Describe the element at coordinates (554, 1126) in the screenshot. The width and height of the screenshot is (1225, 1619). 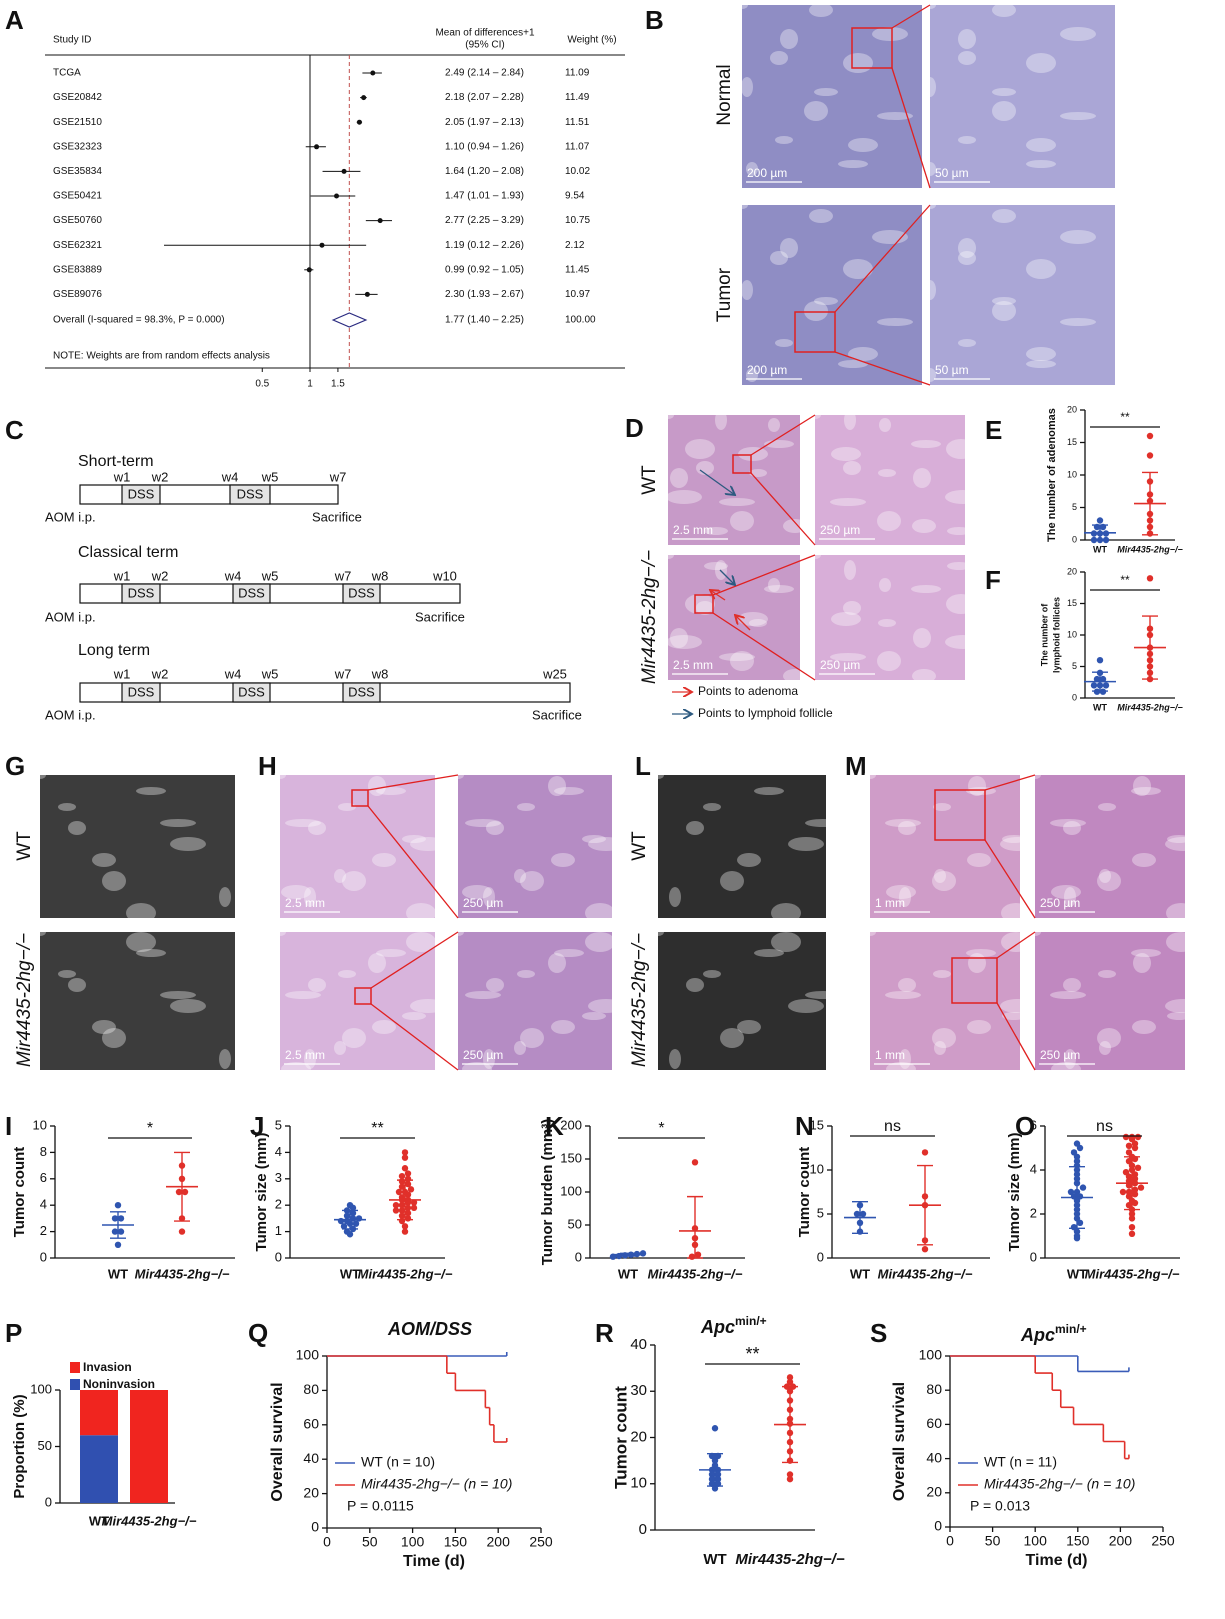
I see `panel-label: K` at that location.